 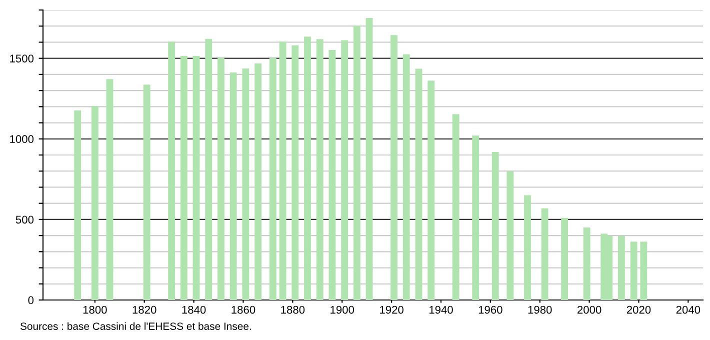 I want to click on x-tick-label: 2020, so click(x=638, y=310).